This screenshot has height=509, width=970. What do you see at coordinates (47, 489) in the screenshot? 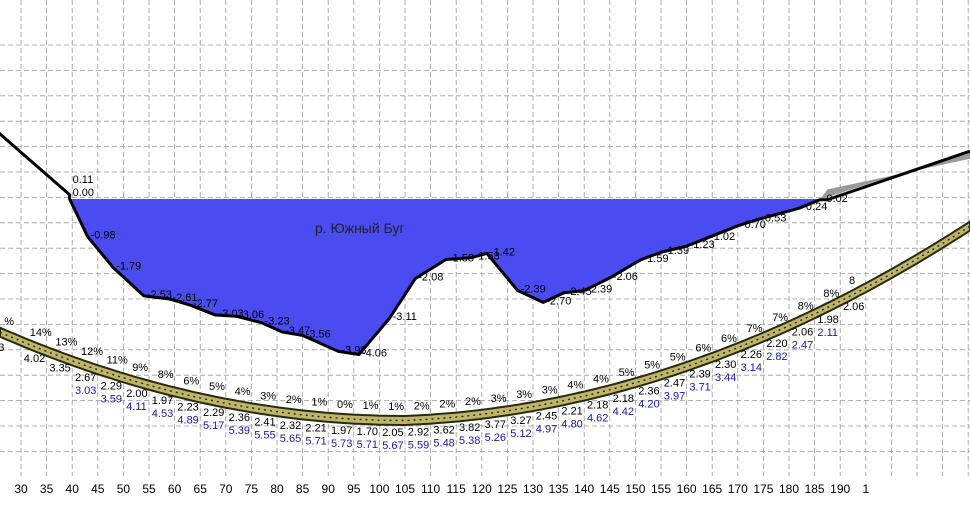
I see `x-tick-label: 35` at bounding box center [47, 489].